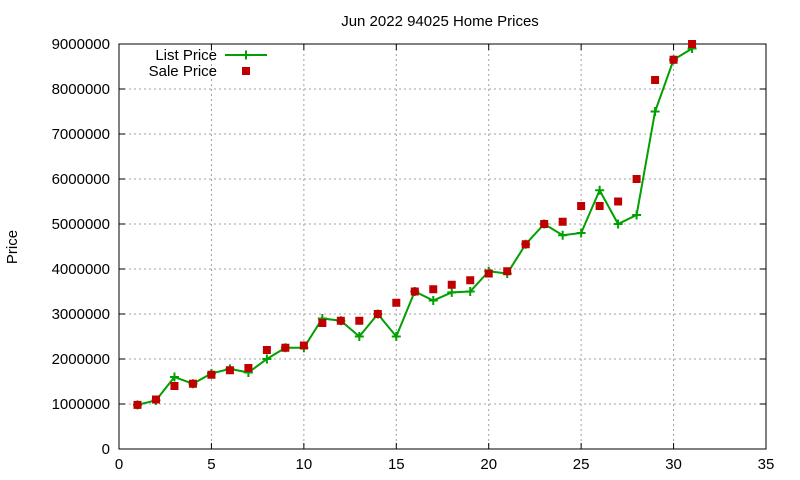 This screenshot has height=480, width=800. I want to click on x-tick-label: 20, so click(488, 464).